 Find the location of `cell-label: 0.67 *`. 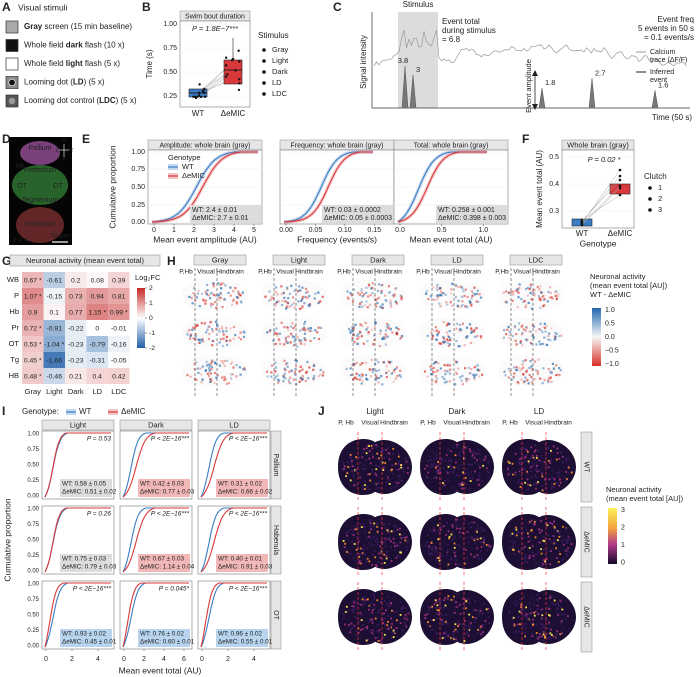

cell-label: 0.67 * is located at coordinates (33, 280).